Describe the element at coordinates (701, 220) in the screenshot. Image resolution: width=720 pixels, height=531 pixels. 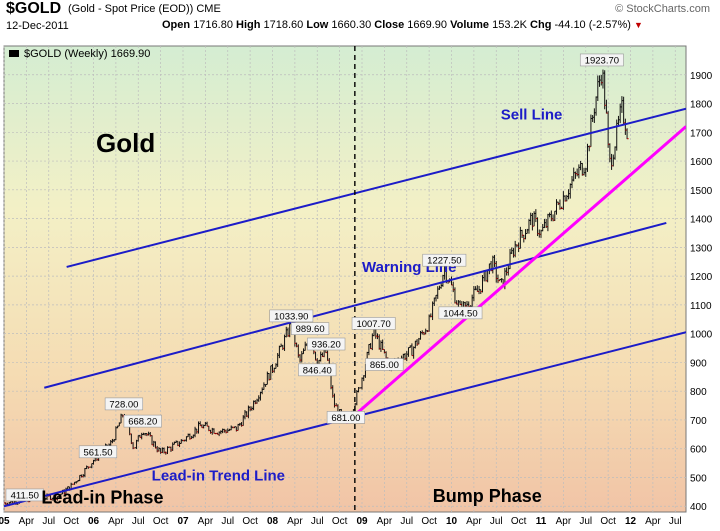
I see `y-tick-label: 1400` at that location.